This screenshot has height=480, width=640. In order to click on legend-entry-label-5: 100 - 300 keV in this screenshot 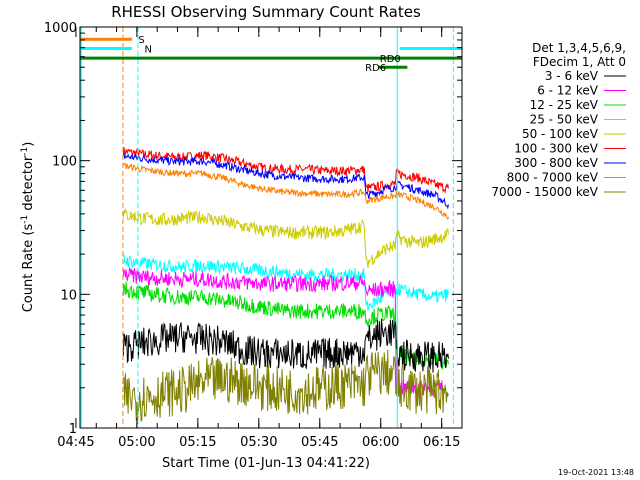, I will do `click(556, 149)`.